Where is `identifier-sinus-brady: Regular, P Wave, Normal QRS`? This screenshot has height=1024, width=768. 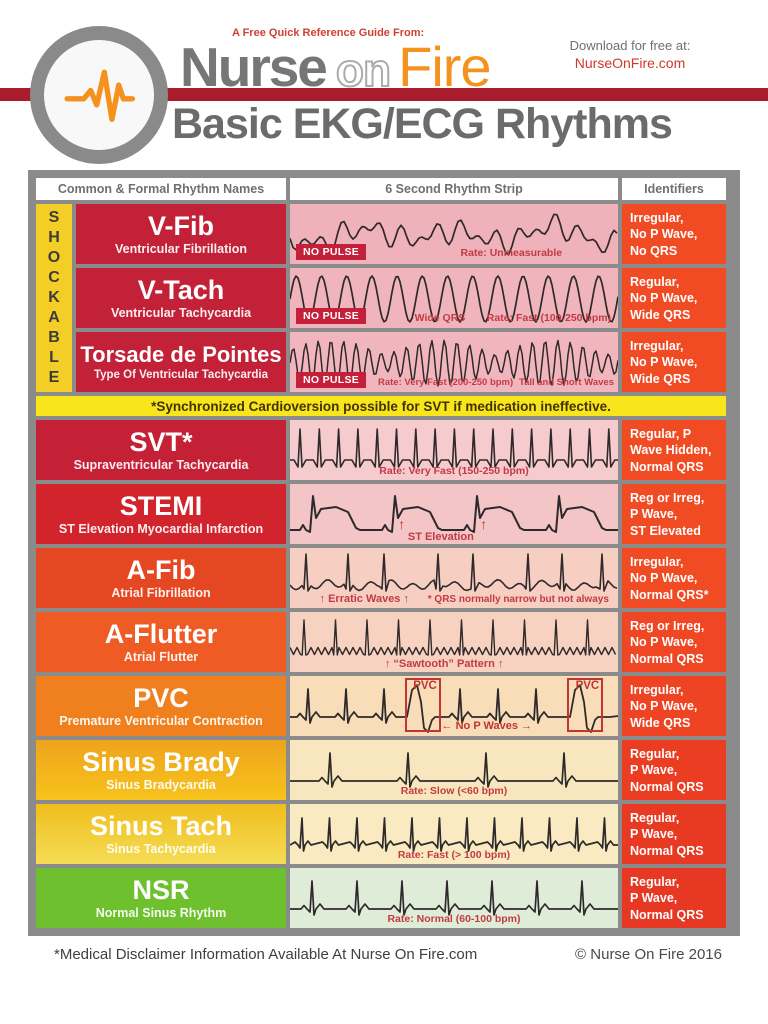
identifier-sinus-brady: Regular, P Wave, Normal QRS is located at coordinates (674, 770).